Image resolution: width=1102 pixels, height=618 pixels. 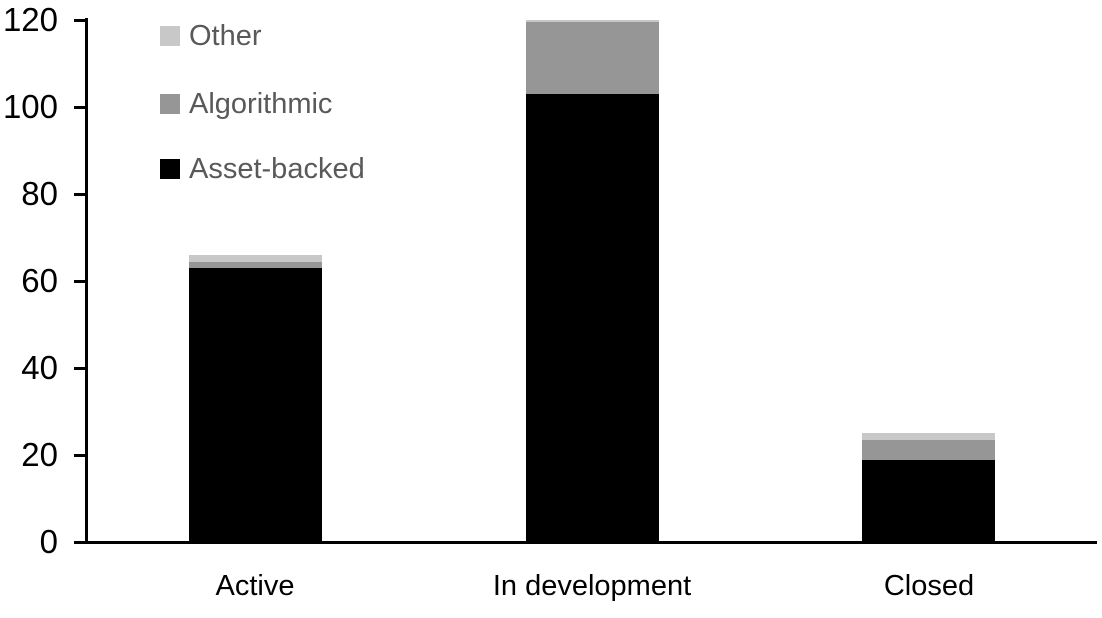 What do you see at coordinates (277, 169) in the screenshot?
I see `legend-label-asset-backed: Asset-backed` at bounding box center [277, 169].